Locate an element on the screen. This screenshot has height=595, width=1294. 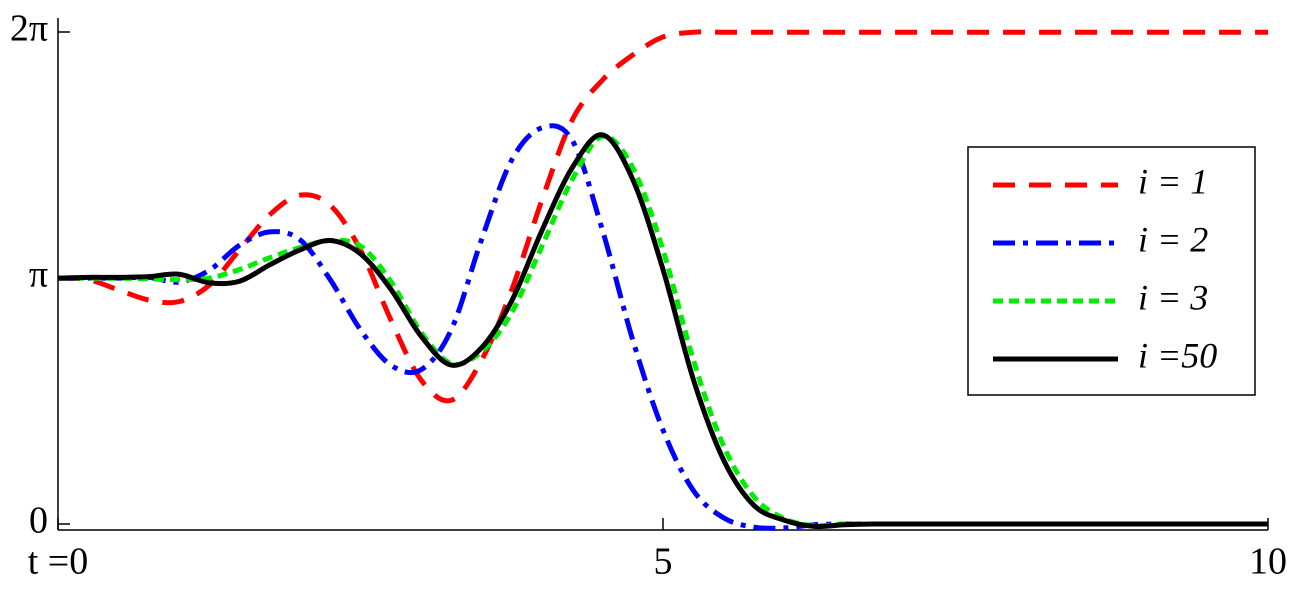
x-tick-label: 5 is located at coordinates (663, 562).